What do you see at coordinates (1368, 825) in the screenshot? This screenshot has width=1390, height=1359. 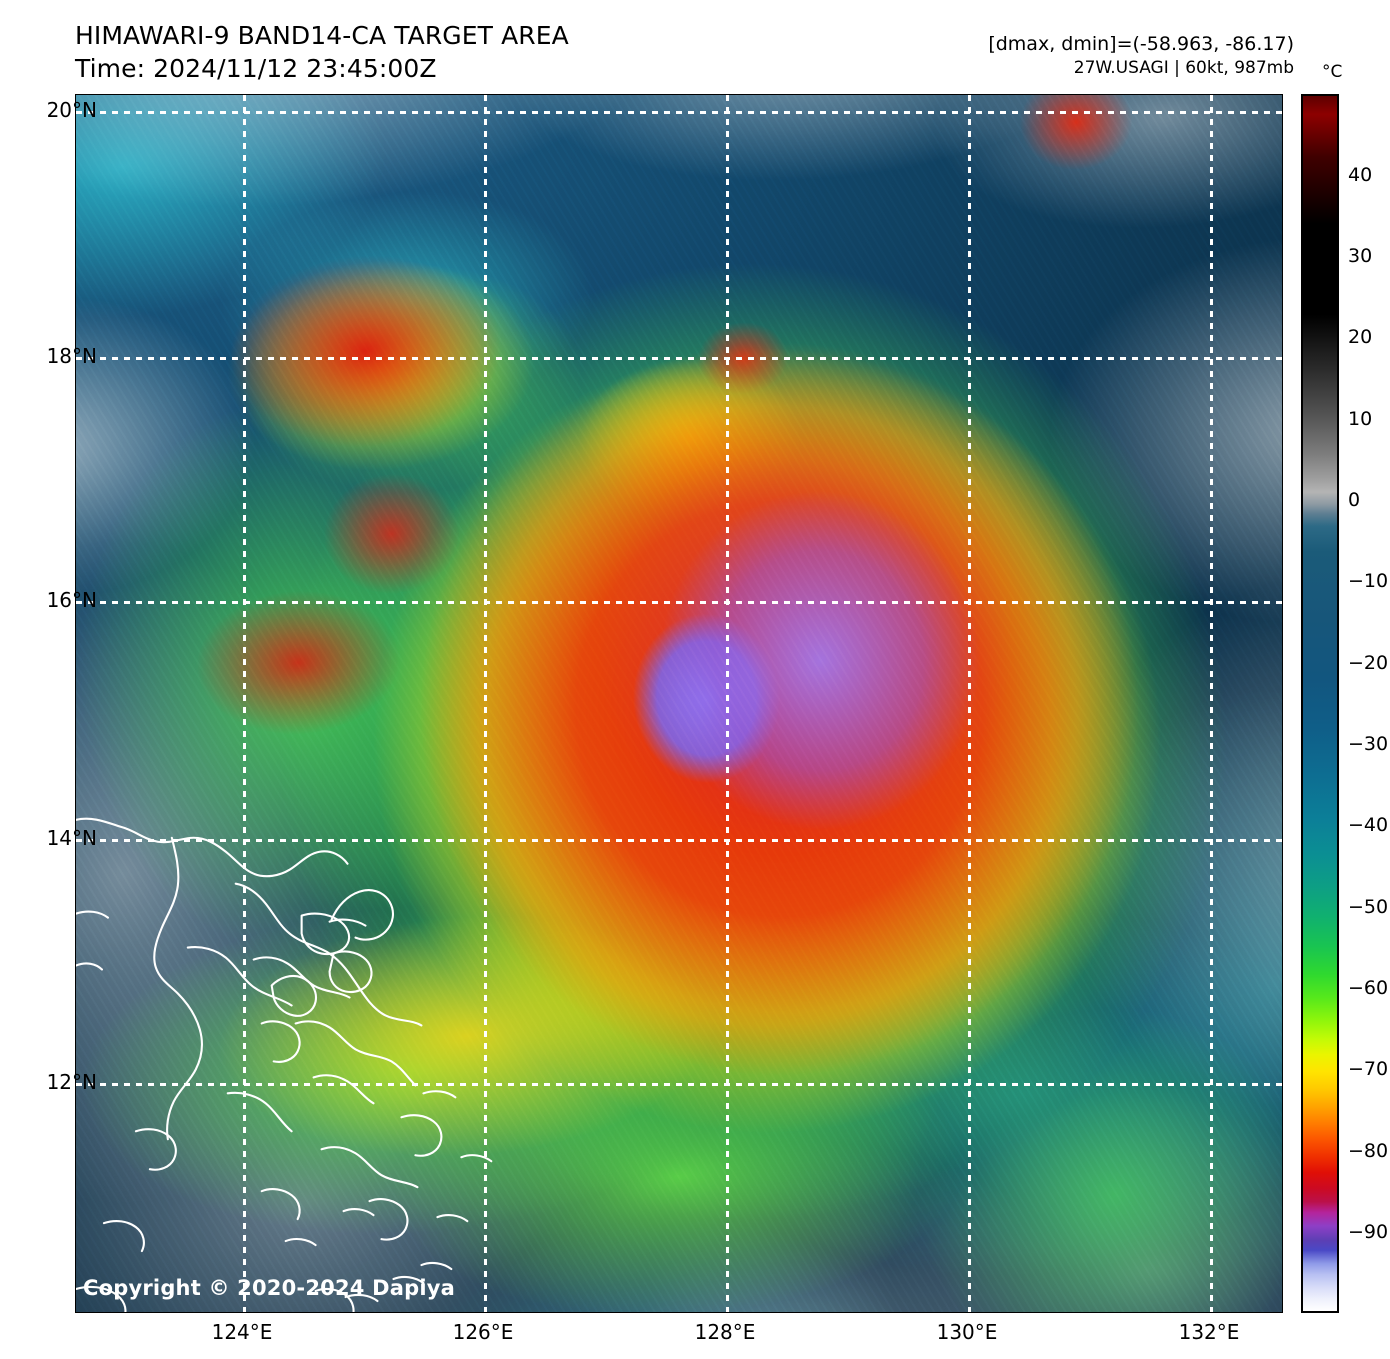 I see `cbar-tick-m40: −40` at bounding box center [1368, 825].